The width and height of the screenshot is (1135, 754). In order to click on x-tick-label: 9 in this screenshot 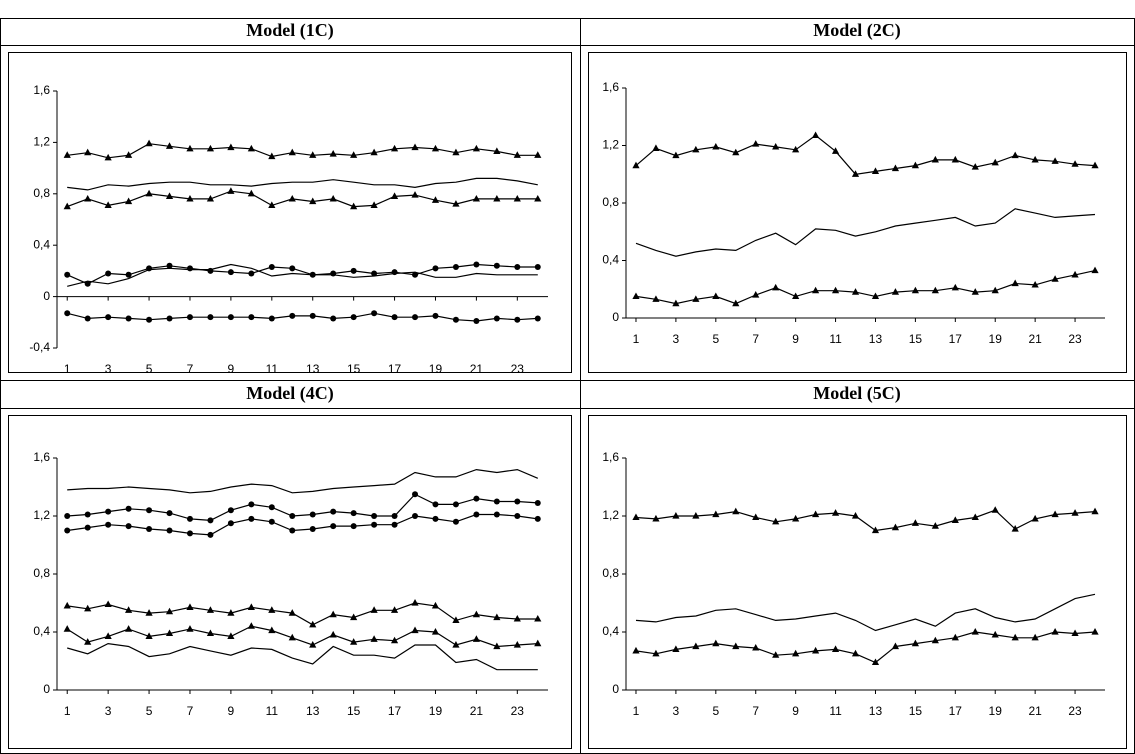, I will do `click(231, 711)`.